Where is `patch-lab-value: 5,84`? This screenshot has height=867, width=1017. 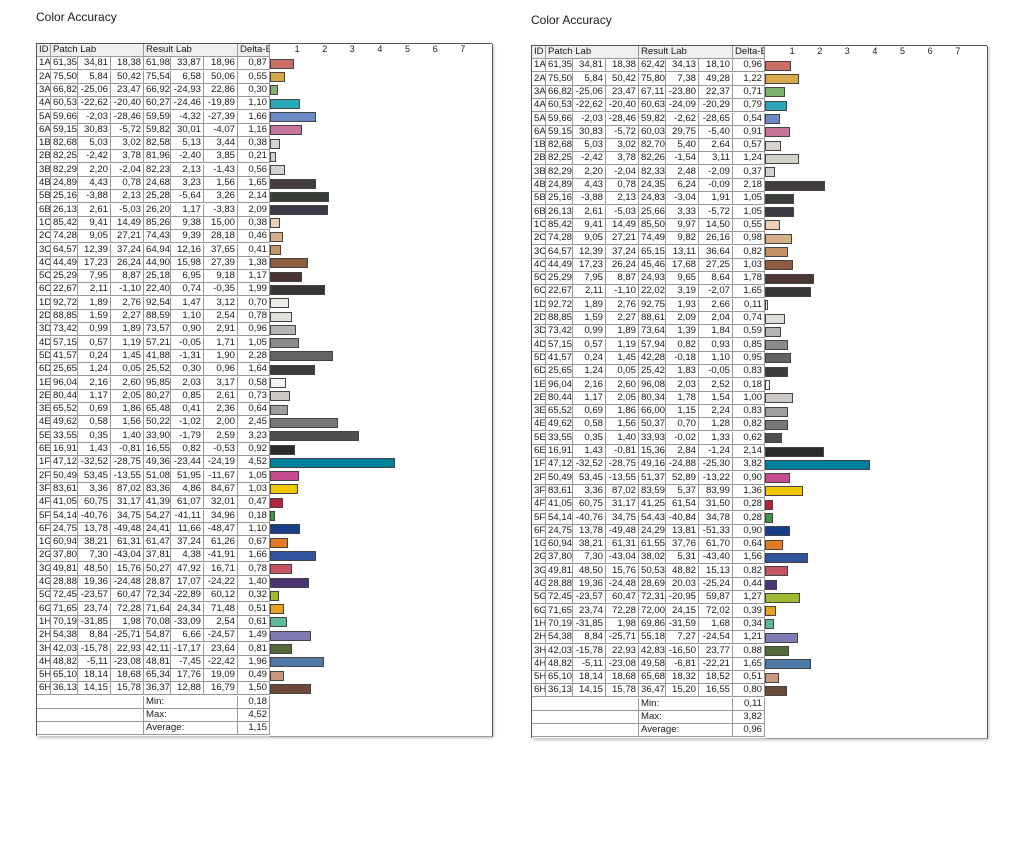 patch-lab-value: 5,84 is located at coordinates (589, 79).